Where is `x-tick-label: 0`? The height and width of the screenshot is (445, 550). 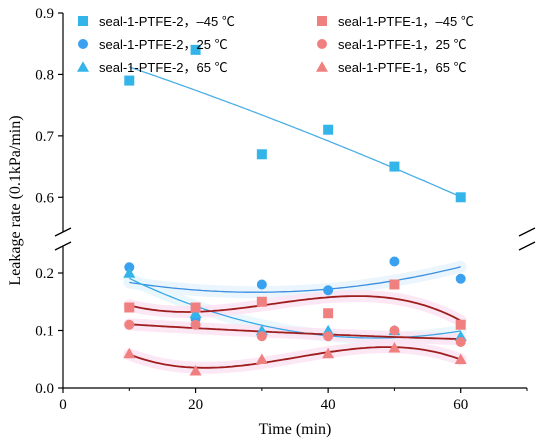
x-tick-label: 0 is located at coordinates (63, 405).